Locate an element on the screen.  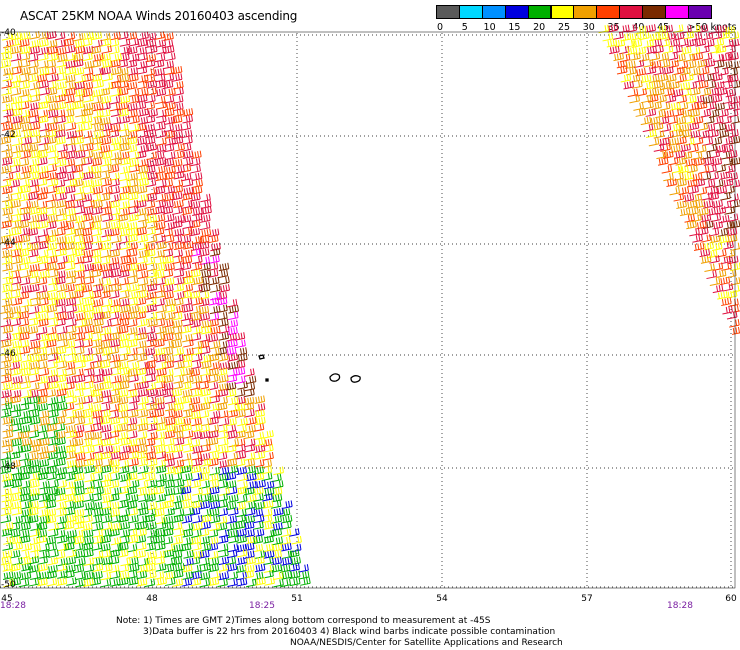
lon-label: 51 is located at coordinates (297, 599).